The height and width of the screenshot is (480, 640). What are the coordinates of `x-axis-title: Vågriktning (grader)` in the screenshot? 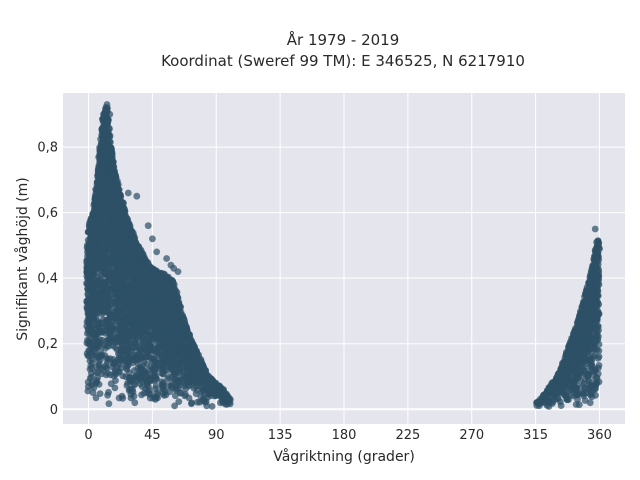 It's located at (344, 456).